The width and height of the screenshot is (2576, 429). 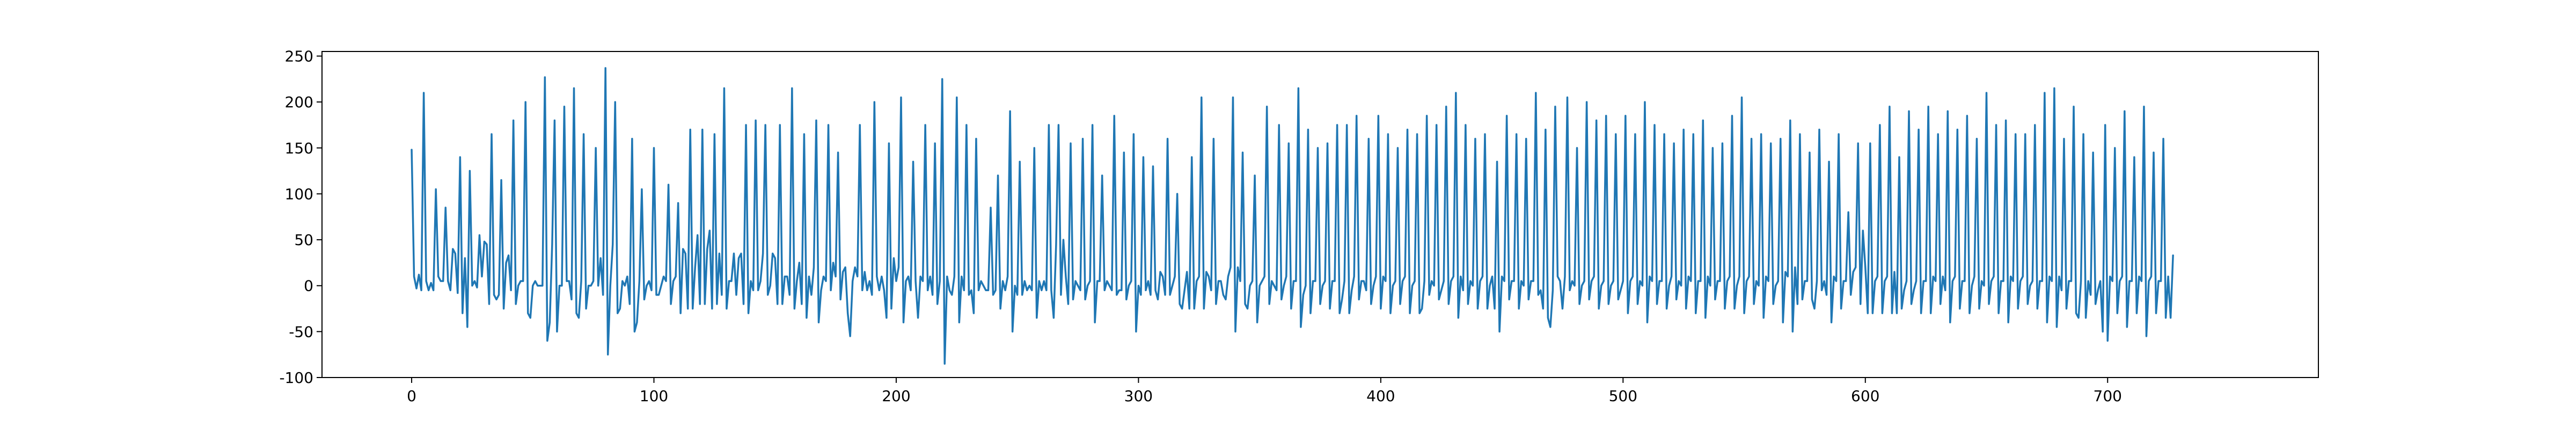 I want to click on y-tick-label: 0, so click(x=308, y=286).